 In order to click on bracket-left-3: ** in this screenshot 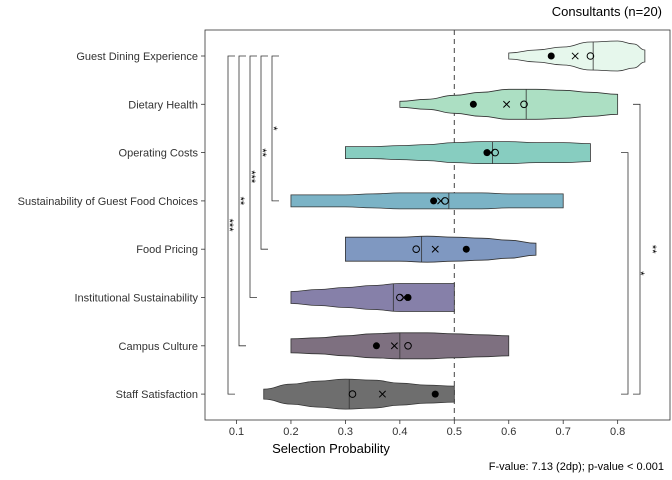, I will do `click(262, 152)`.